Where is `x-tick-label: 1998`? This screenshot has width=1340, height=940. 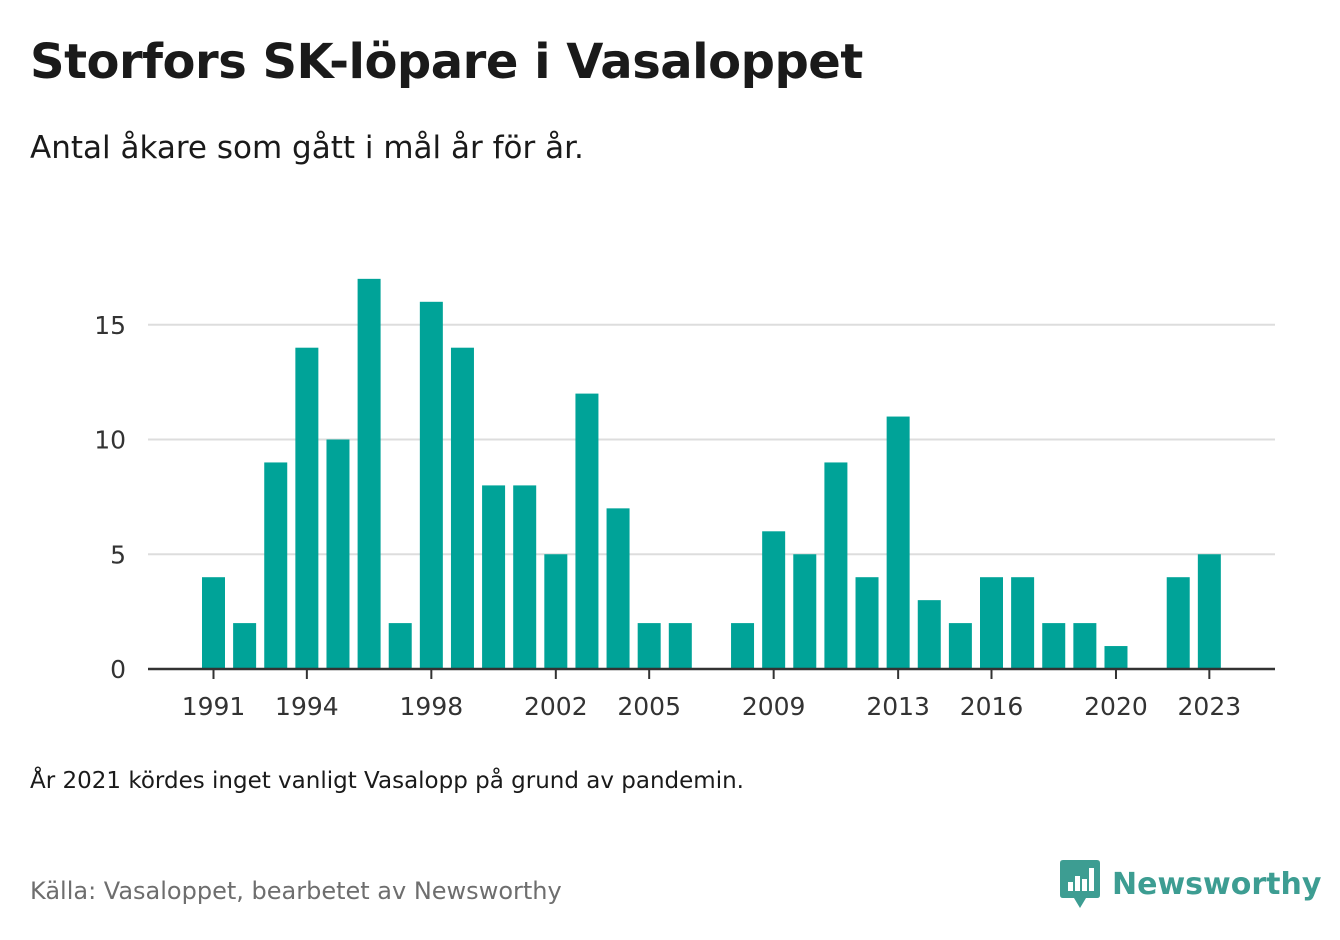 x-tick-label: 1998 is located at coordinates (432, 706).